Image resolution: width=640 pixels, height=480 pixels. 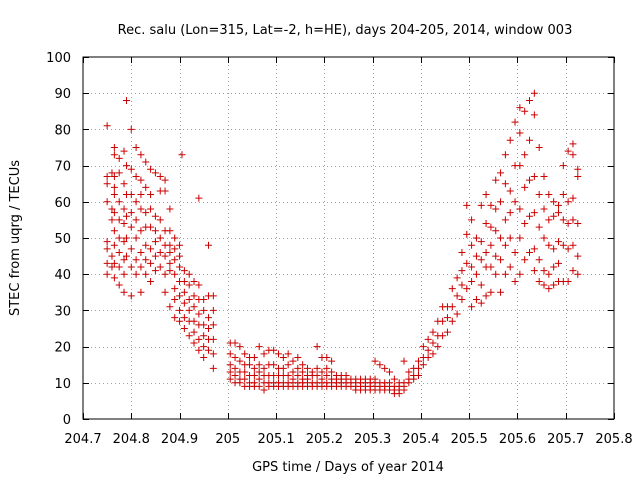 I want to click on y-tick-label: 40, so click(x=62, y=275).